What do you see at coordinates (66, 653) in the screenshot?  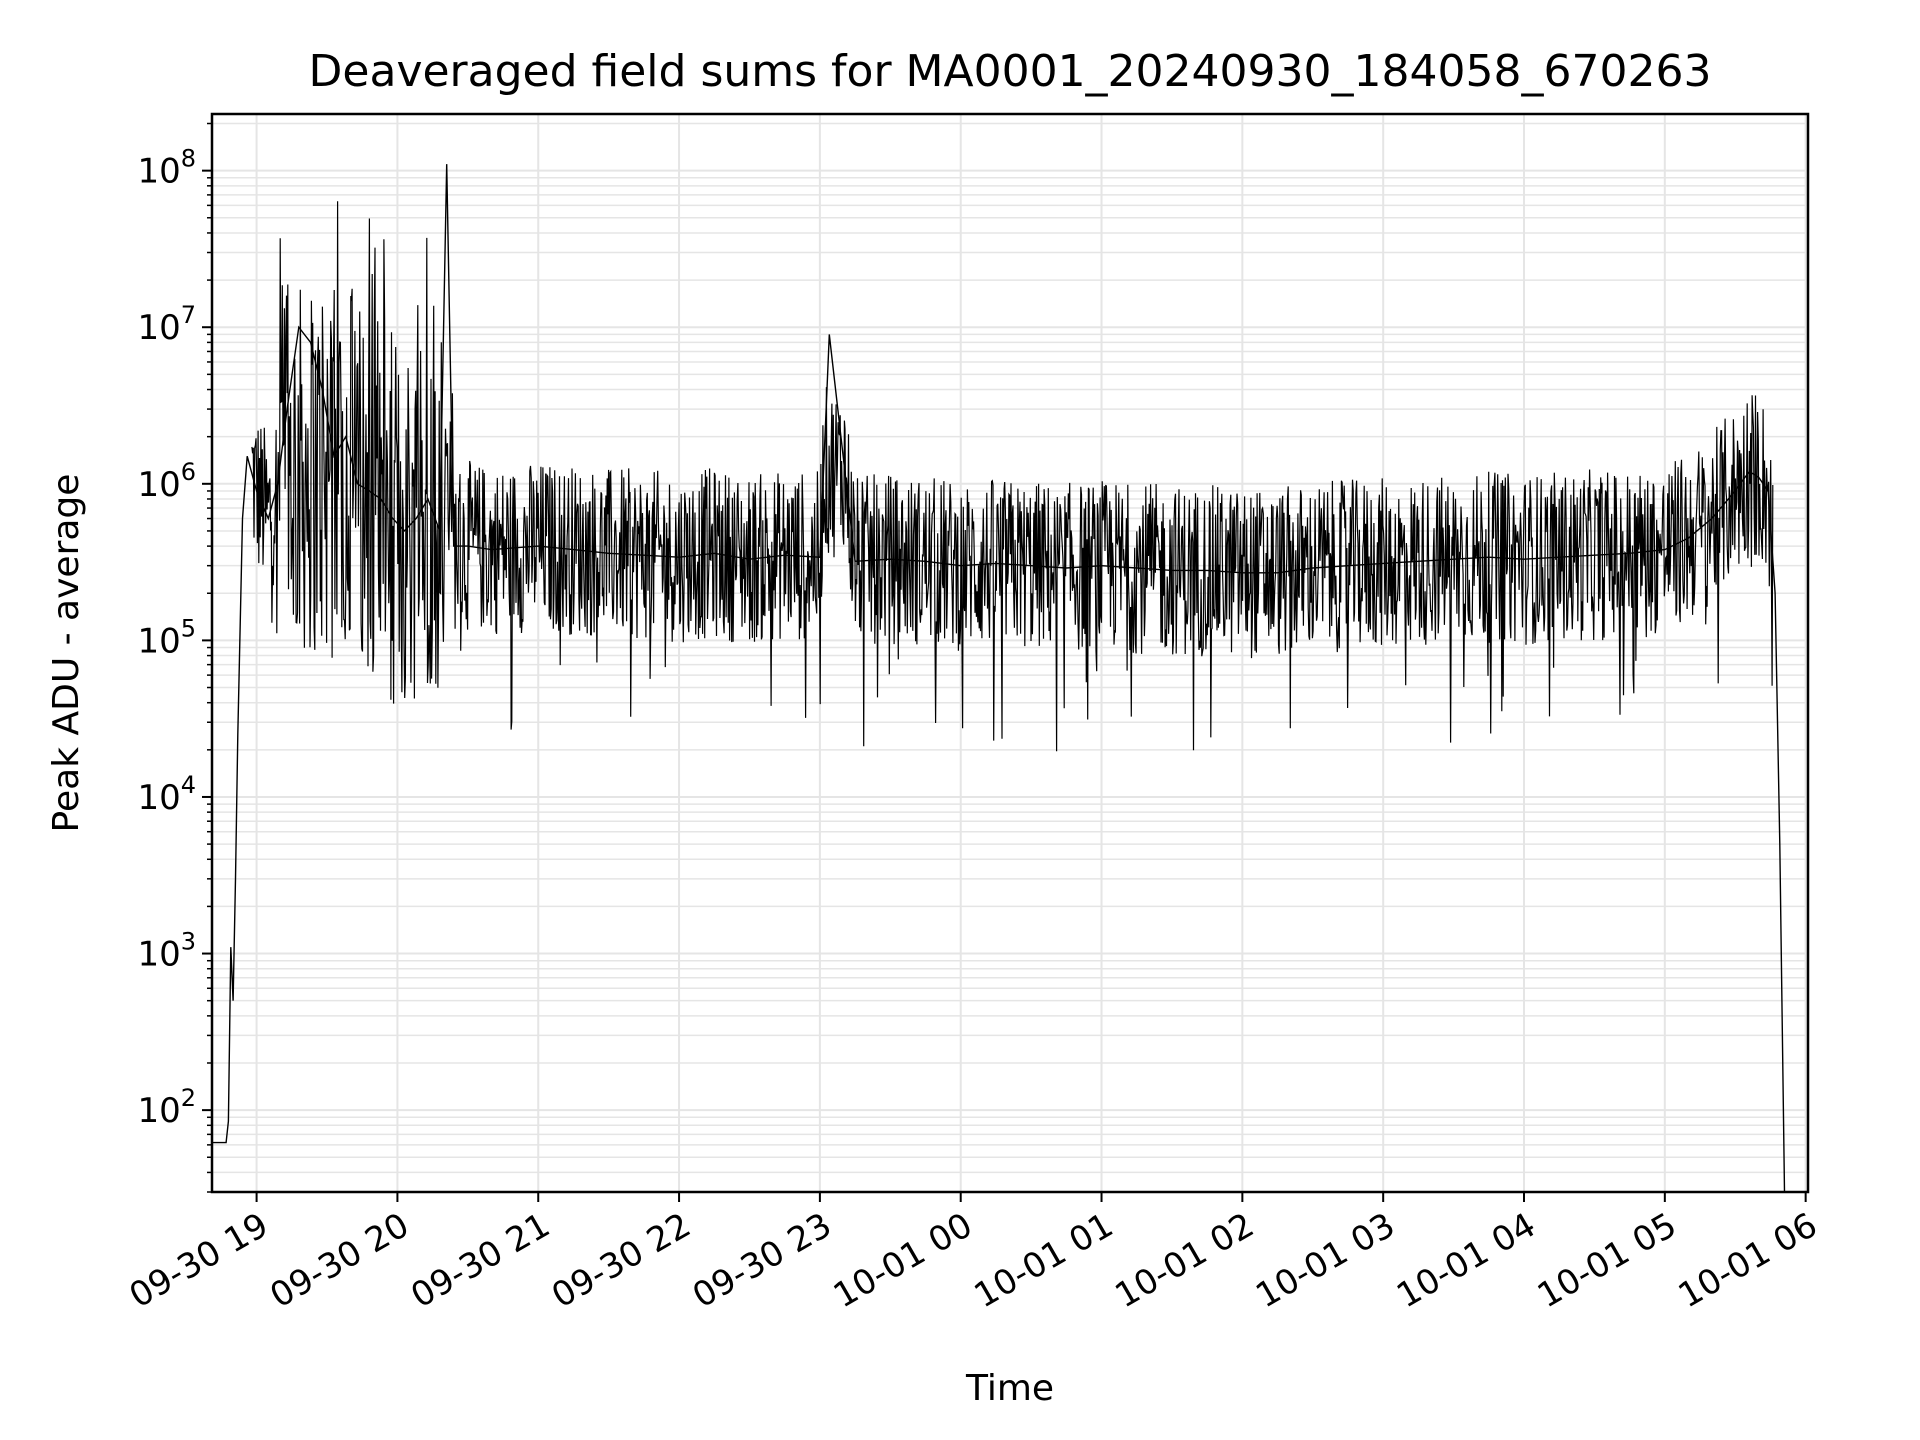 I see `y-axis-label: Peak ADU - average` at bounding box center [66, 653].